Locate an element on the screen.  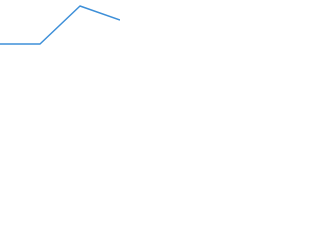
chart is located at coordinates (60, 25).